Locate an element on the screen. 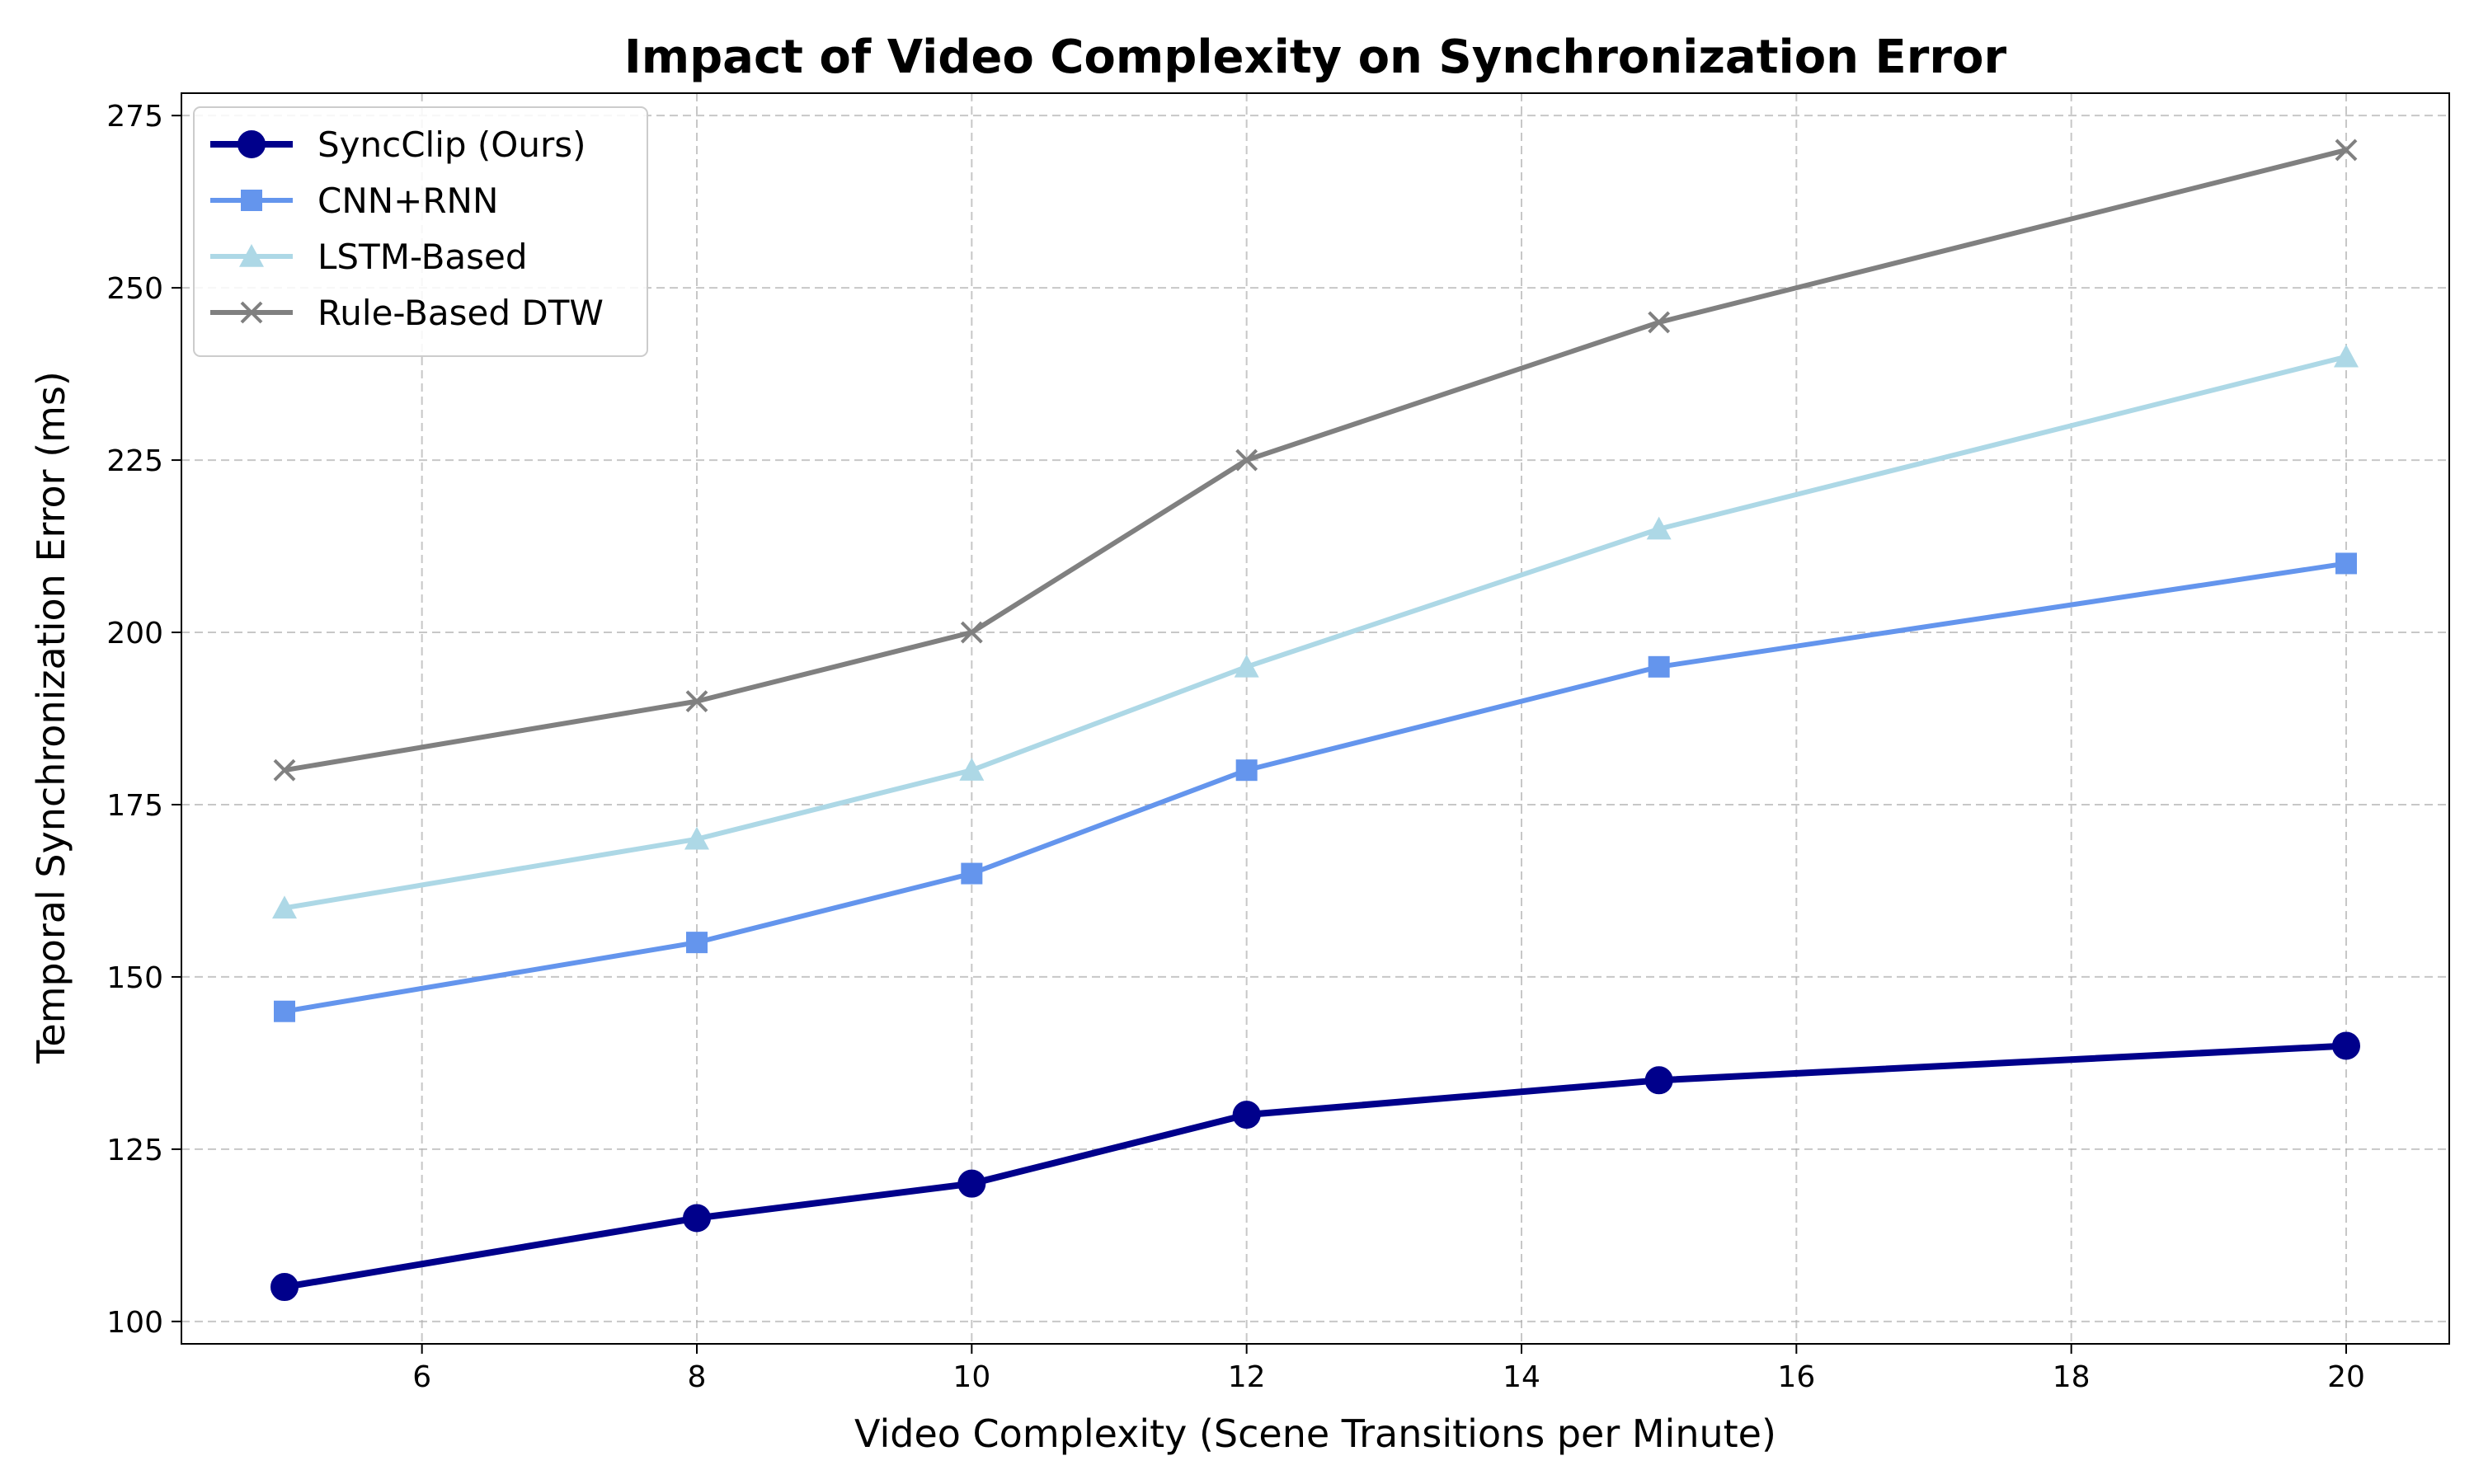 This screenshot has height=1484, width=2474. legend-label: SyncClip (Ours) is located at coordinates (451, 144).